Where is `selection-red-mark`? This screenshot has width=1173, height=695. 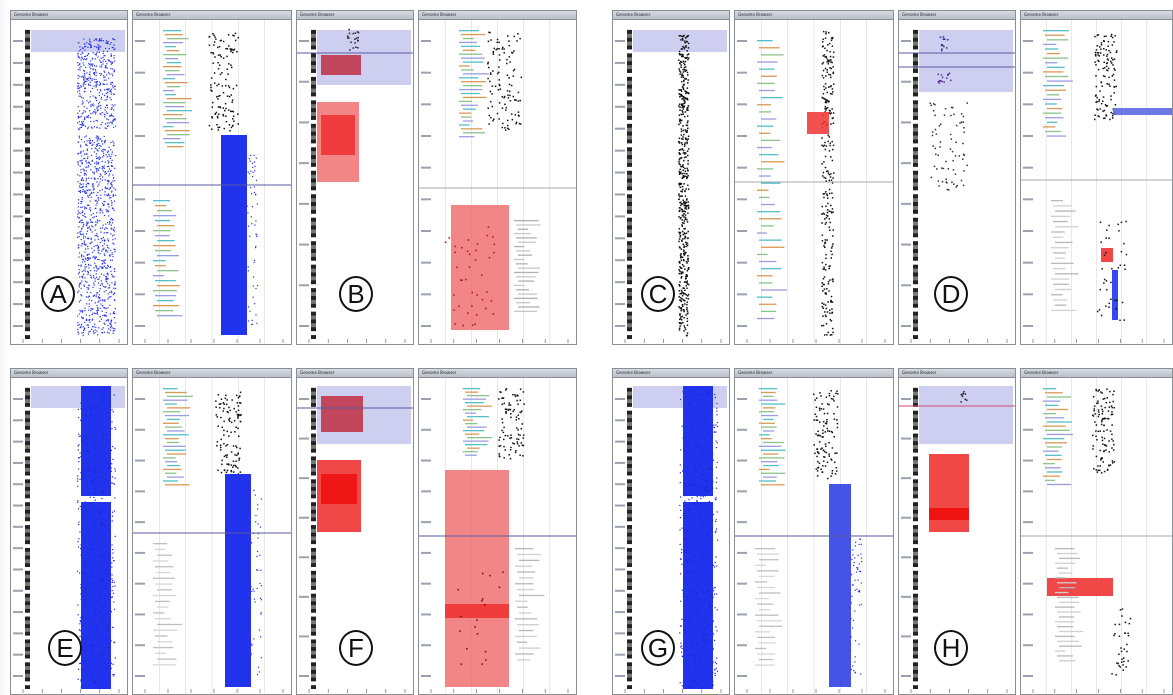 selection-red-mark is located at coordinates (342, 414).